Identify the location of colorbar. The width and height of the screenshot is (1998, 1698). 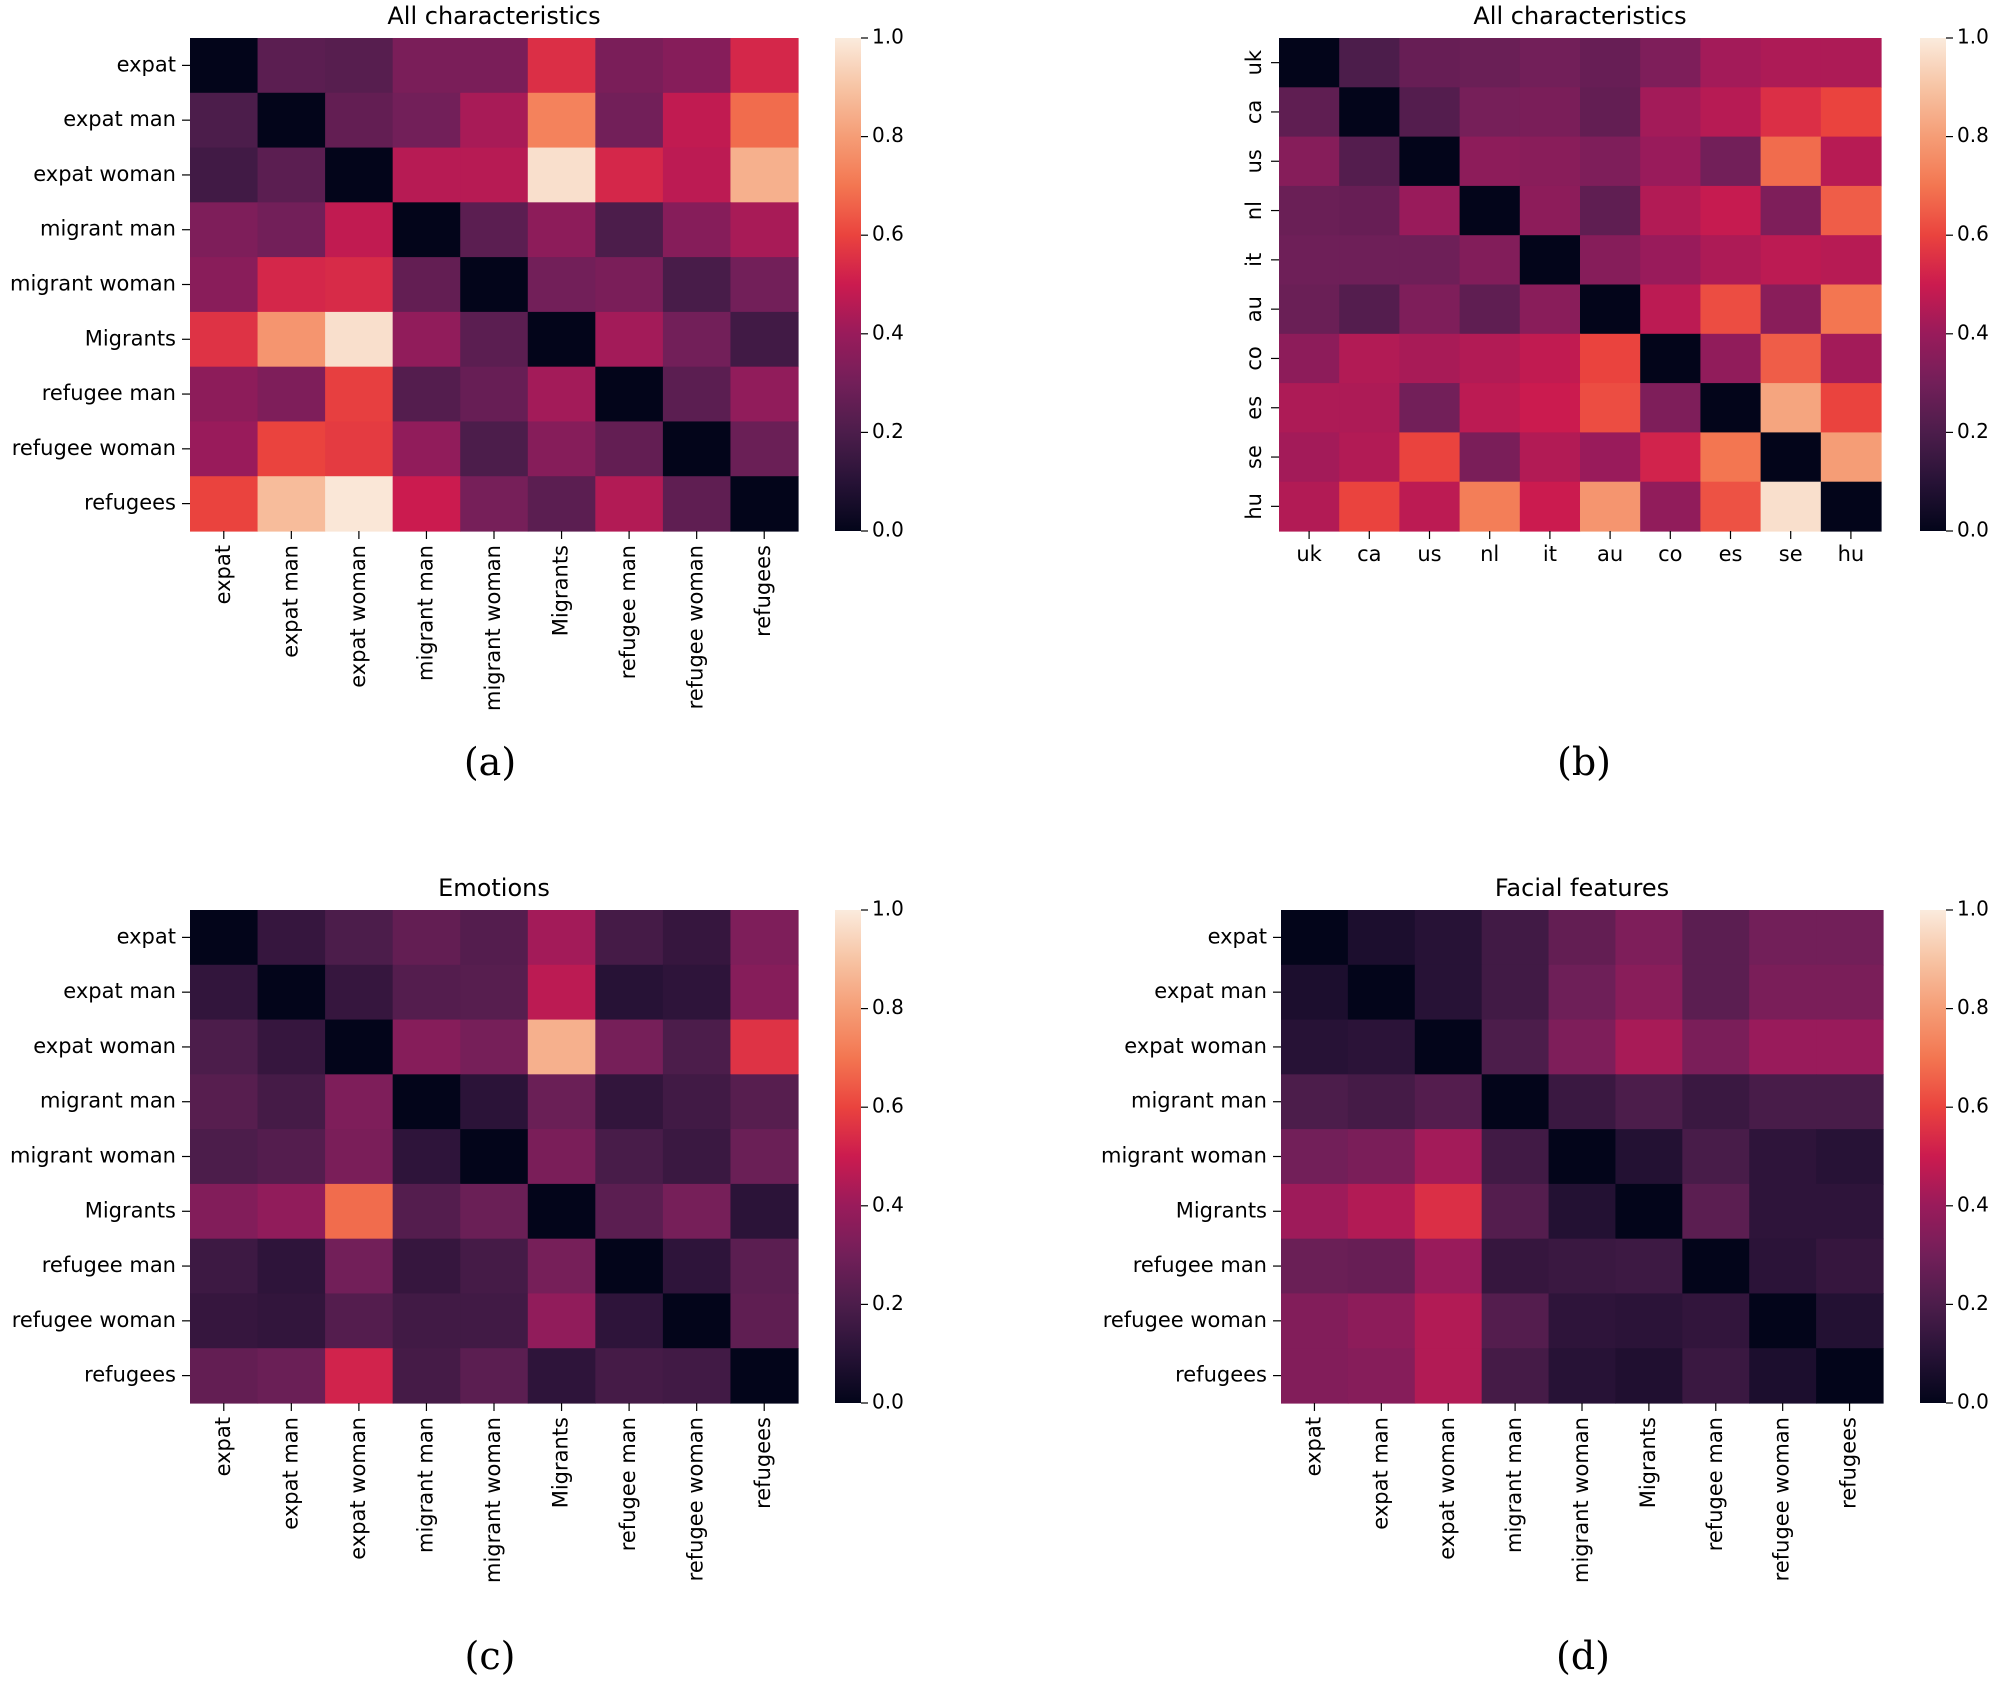
(1933, 1156).